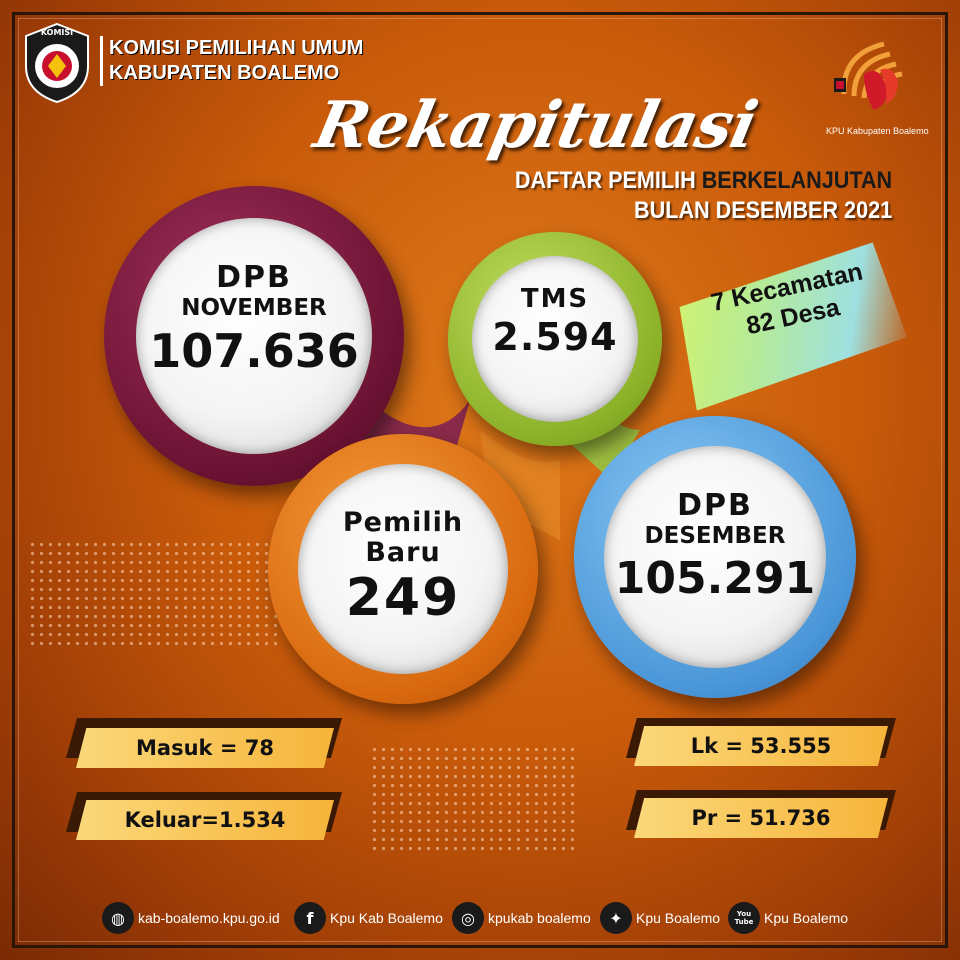 This screenshot has width=960, height=960. I want to click on subtitle-line-2: BULAN DESEMBER 2021, so click(762, 210).